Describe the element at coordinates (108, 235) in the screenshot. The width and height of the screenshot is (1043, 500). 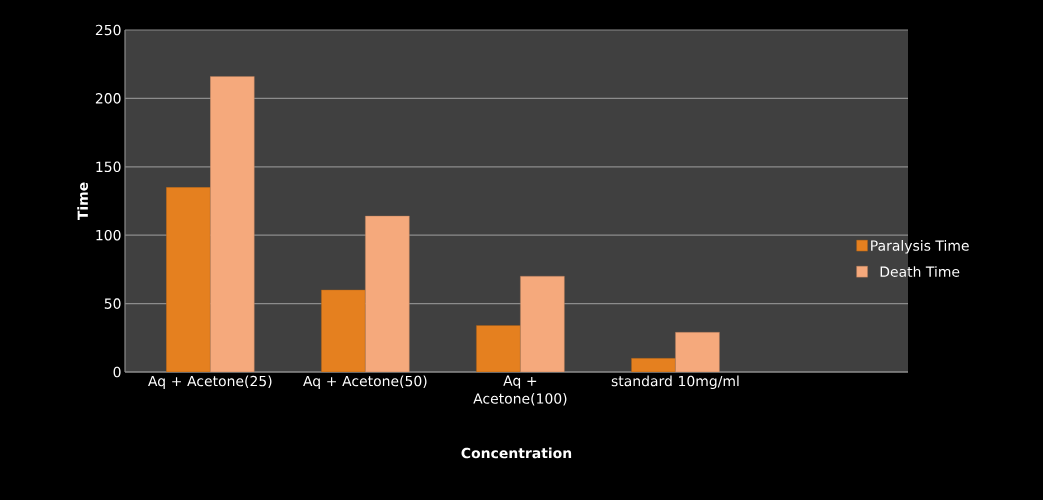
I see `y-tick-label: 100` at that location.